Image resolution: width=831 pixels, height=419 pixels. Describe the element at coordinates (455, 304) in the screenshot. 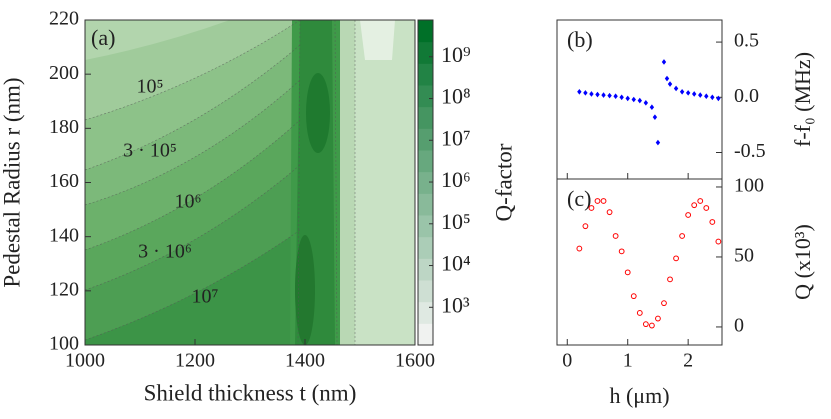

I see `colorbar-tick-label: 10³` at that location.